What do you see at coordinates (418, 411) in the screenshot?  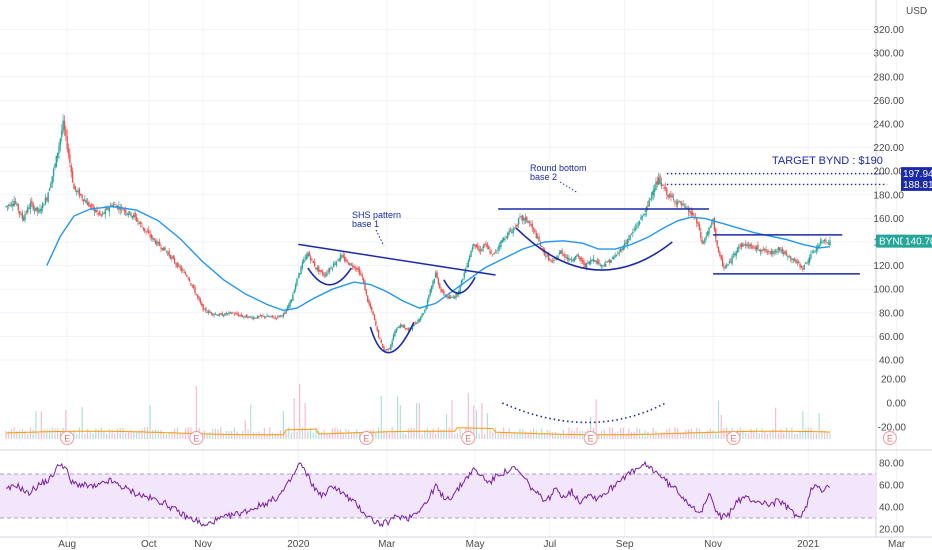 I see `volume-panel` at bounding box center [418, 411].